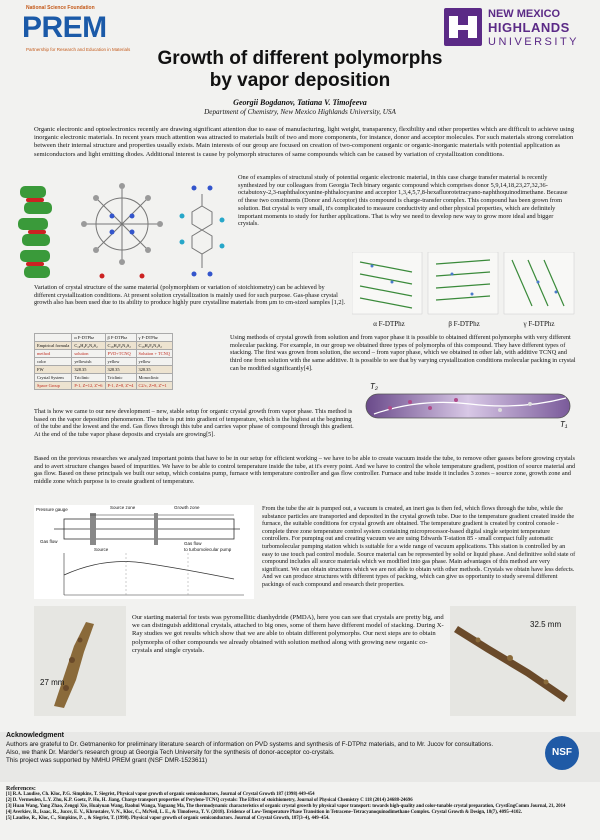 Image resolution: width=600 pixels, height=840 pixels. I want to click on table-cell: P-1, Z=12, Z'=6, so click(88, 385).